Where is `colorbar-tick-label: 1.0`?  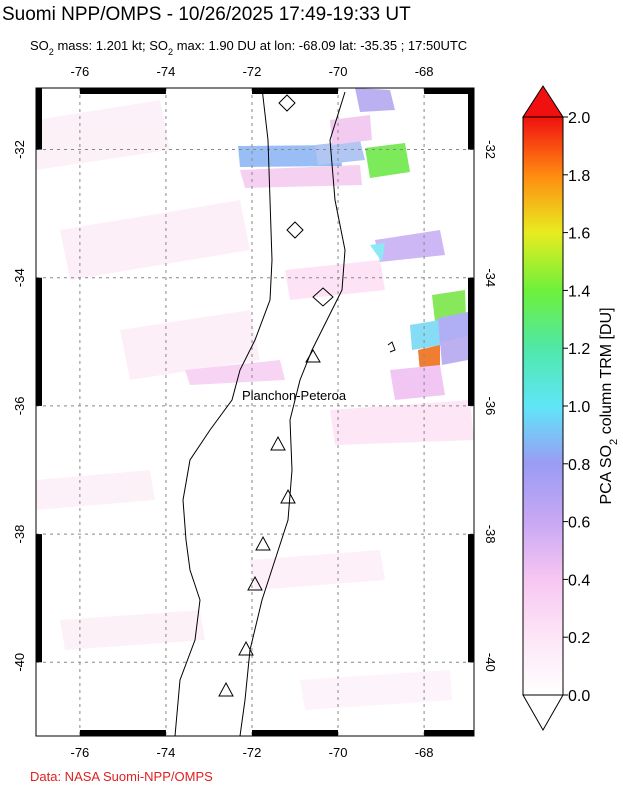
colorbar-tick-label: 1.0 is located at coordinates (579, 407).